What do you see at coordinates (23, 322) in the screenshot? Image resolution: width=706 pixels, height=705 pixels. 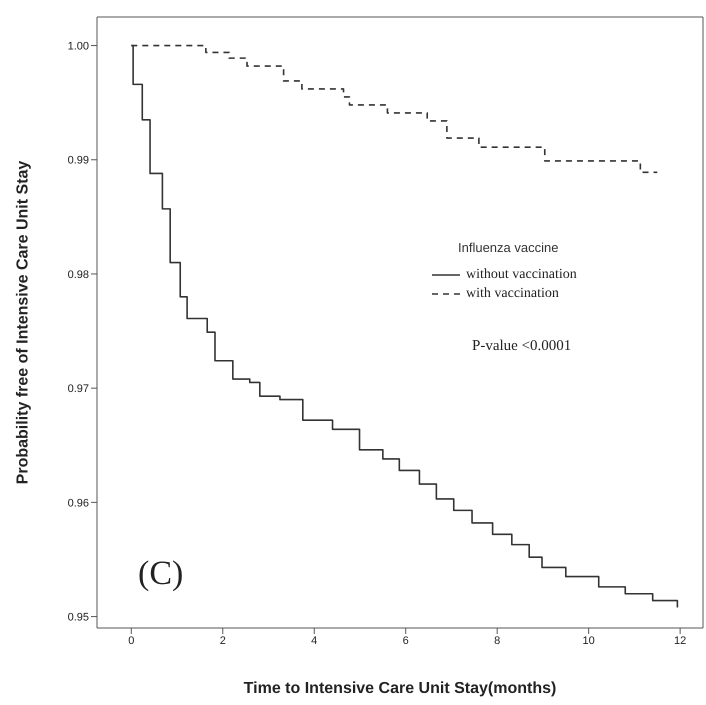 I see `y-axis-title: Probability free of Intensive Care Unit Stay` at bounding box center [23, 322].